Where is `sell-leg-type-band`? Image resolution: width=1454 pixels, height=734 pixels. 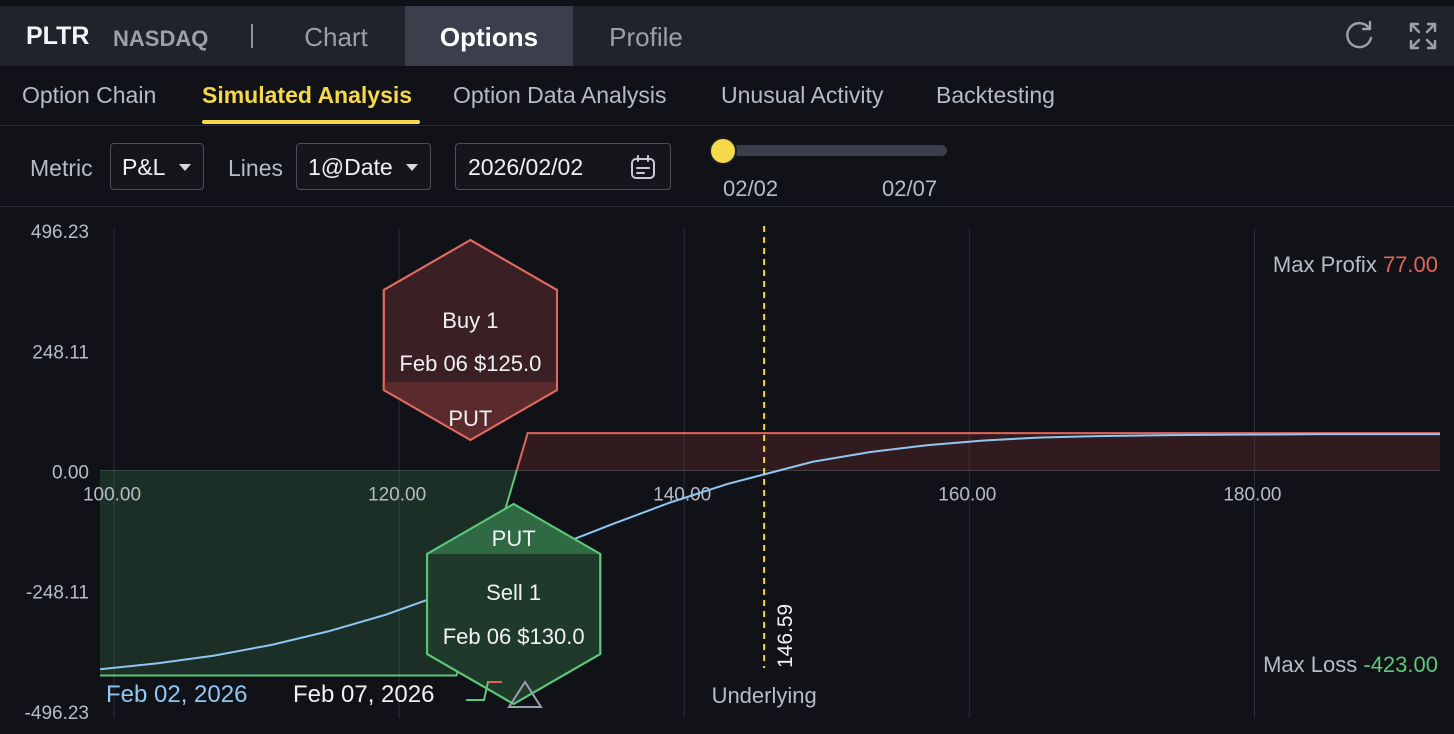
sell-leg-type-band is located at coordinates (513, 529).